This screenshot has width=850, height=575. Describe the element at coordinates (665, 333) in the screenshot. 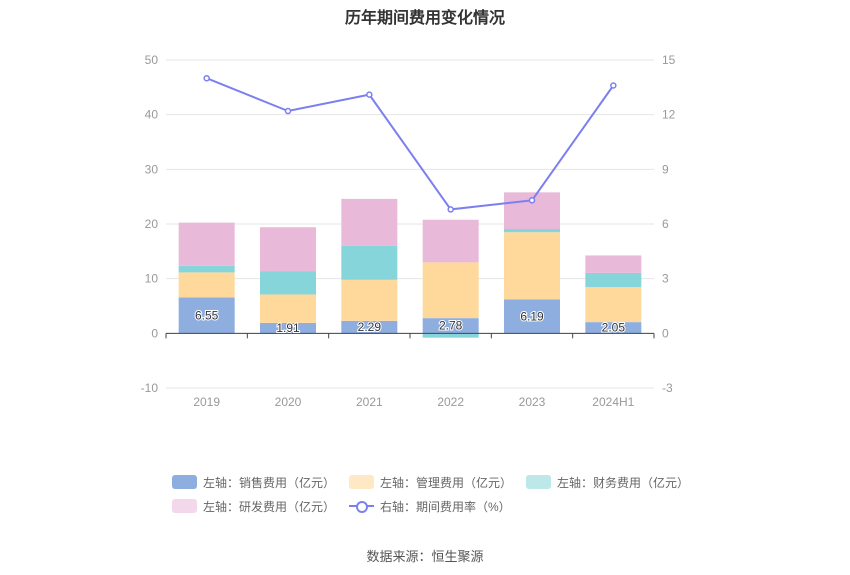

I see `right-tick-label: 0` at that location.